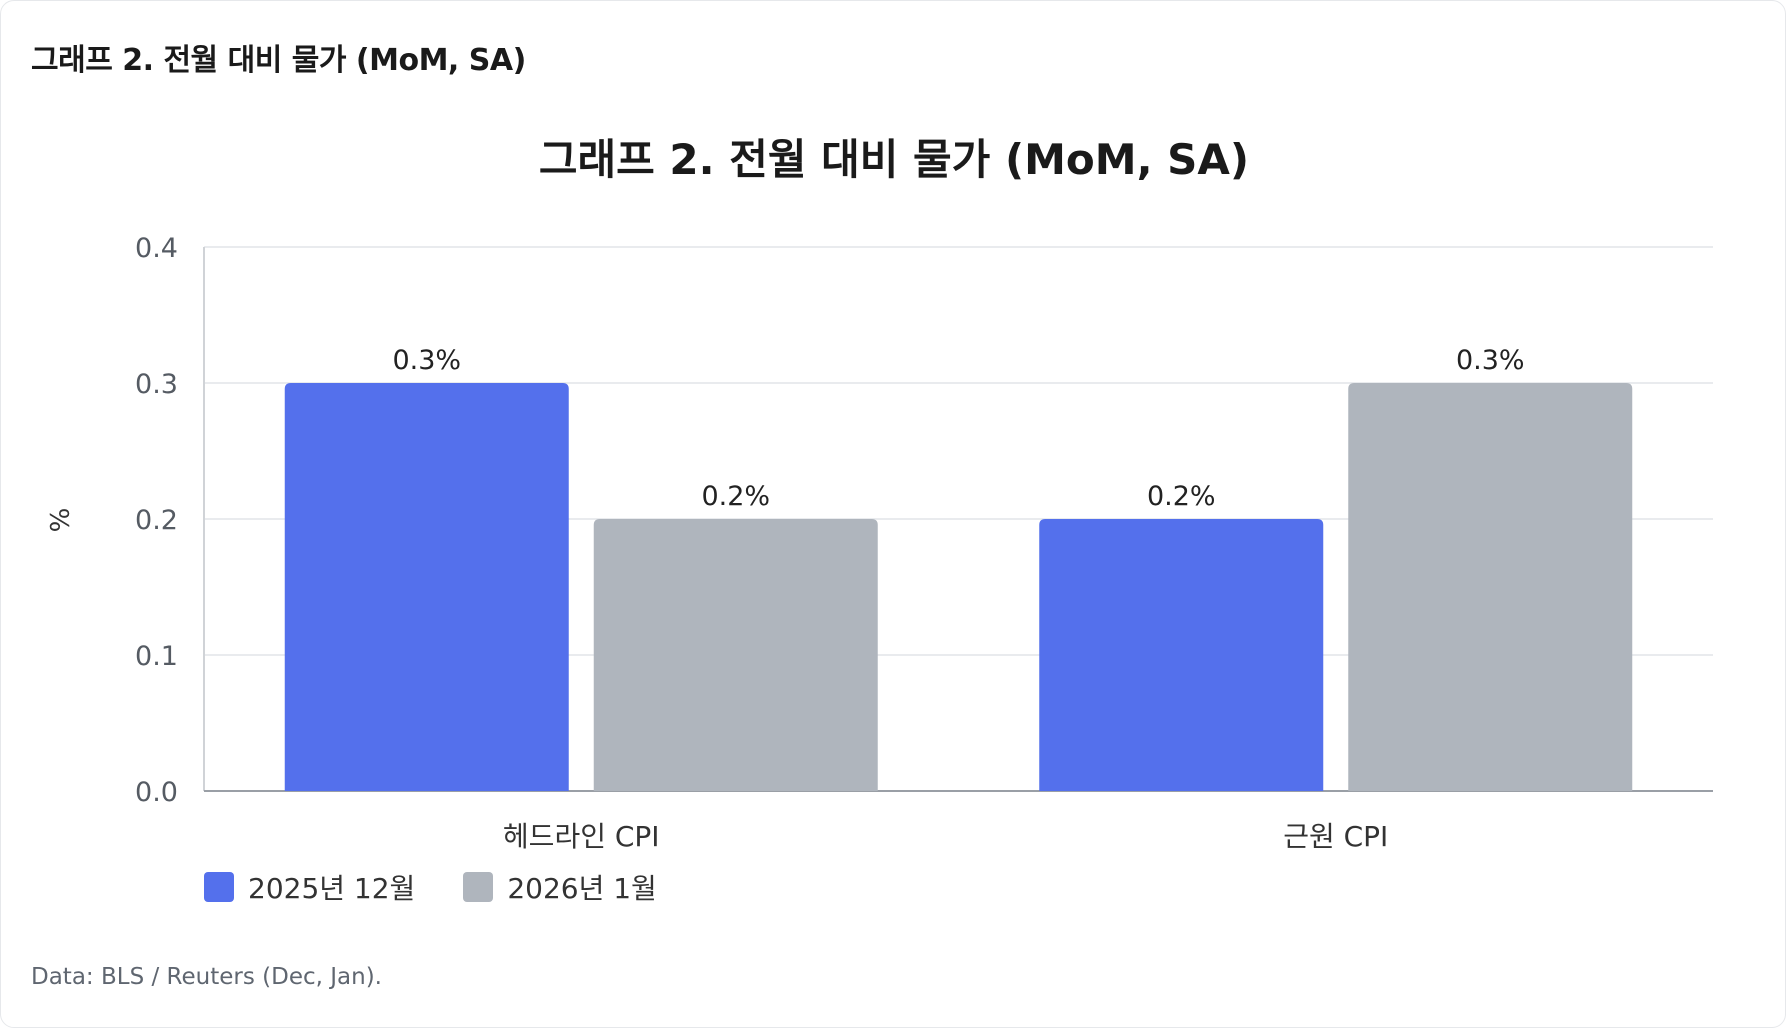 This screenshot has width=1786, height=1029. What do you see at coordinates (582, 888) in the screenshot?
I see `legend-label-jan: 2026년 1월` at bounding box center [582, 888].